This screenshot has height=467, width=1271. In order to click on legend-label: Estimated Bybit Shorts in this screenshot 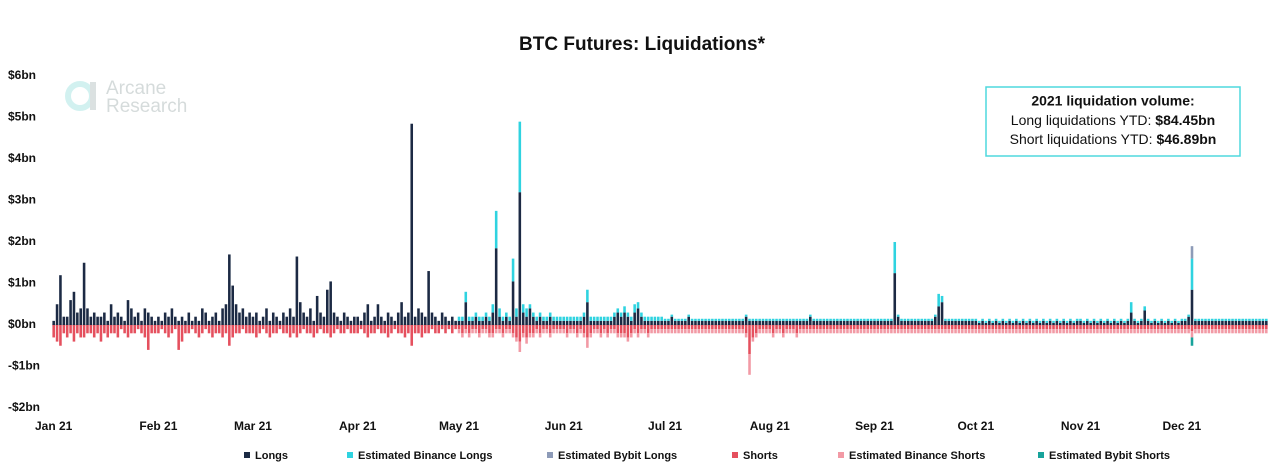, I will do `click(1109, 456)`.